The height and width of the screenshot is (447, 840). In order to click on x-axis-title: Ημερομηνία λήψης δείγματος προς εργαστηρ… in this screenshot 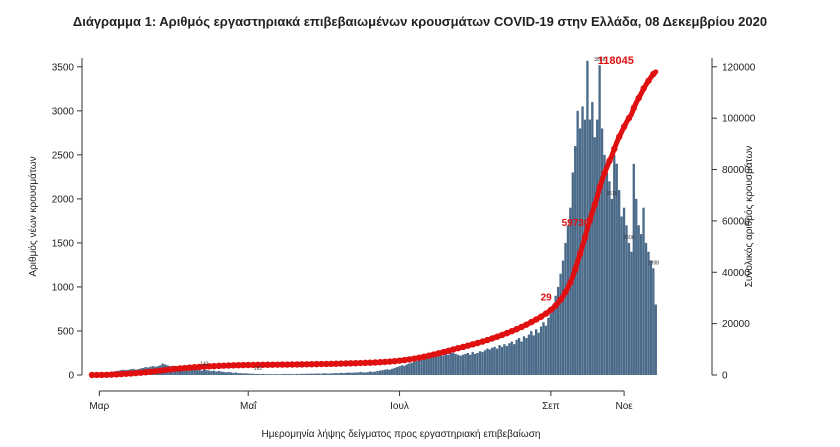, I will do `click(401, 434)`.